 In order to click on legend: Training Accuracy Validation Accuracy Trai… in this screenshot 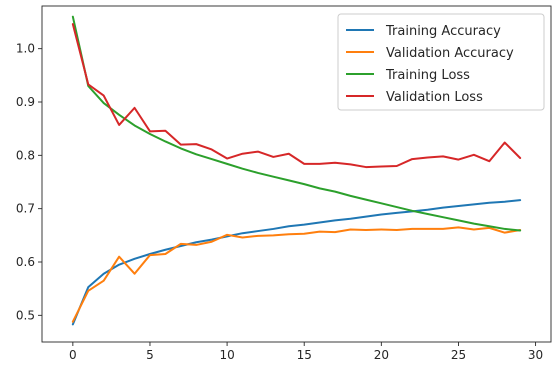, I will do `click(441, 62)`.